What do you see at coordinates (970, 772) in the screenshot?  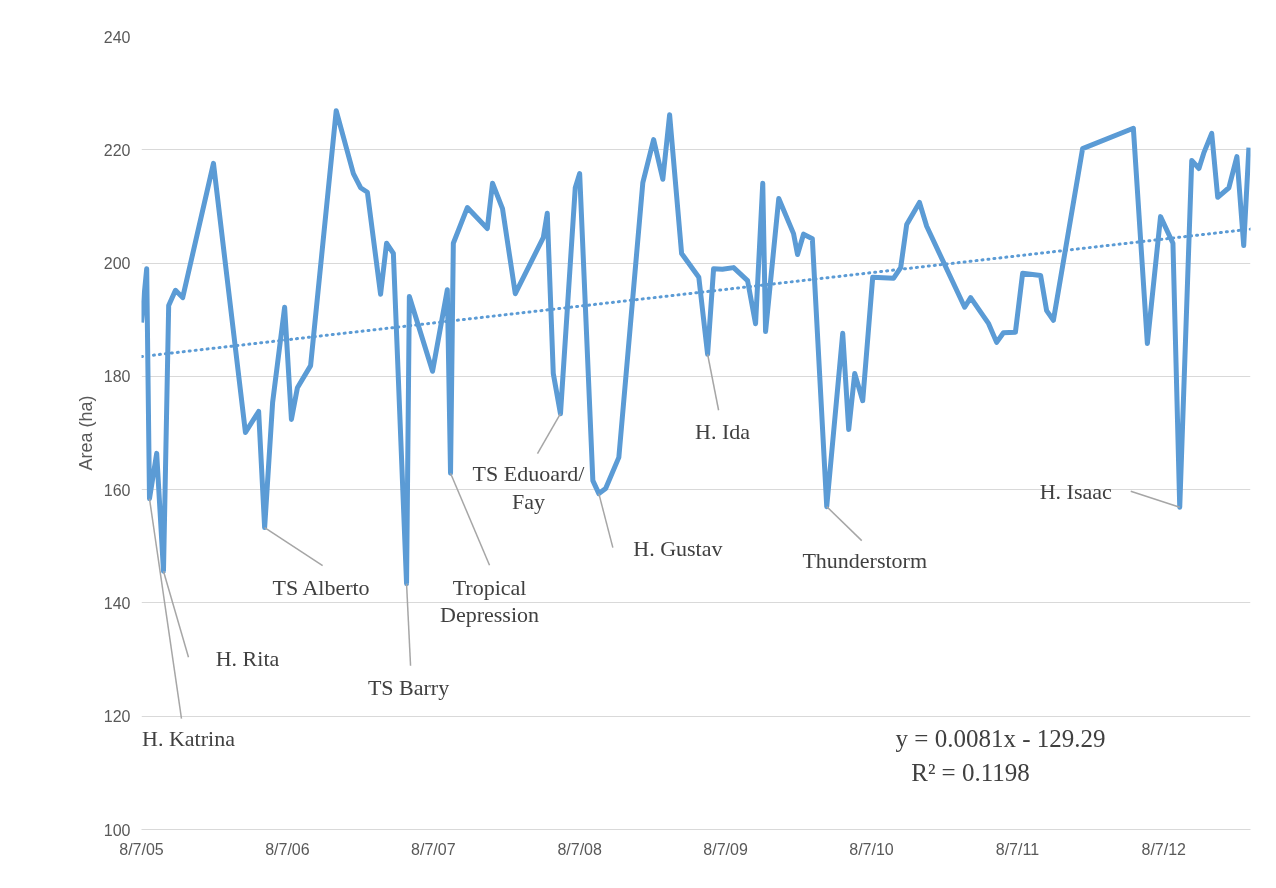 I see `annotation: R² = 0.1198` at bounding box center [970, 772].